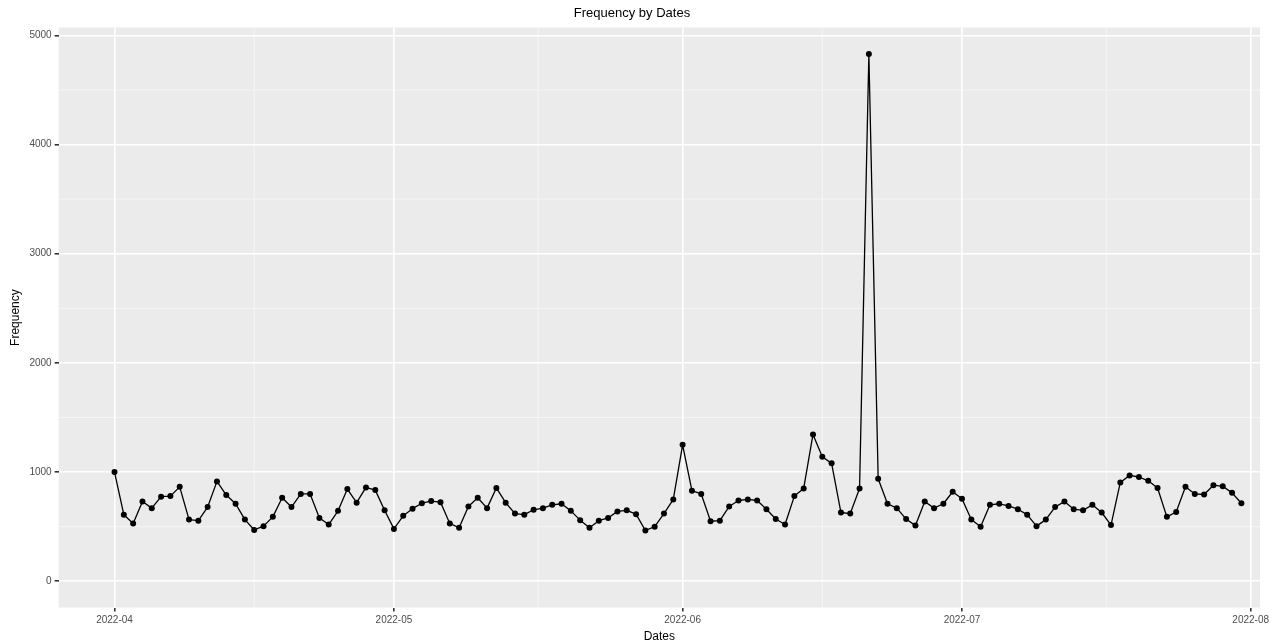  I want to click on y-tick-label: 5000, so click(41, 35).